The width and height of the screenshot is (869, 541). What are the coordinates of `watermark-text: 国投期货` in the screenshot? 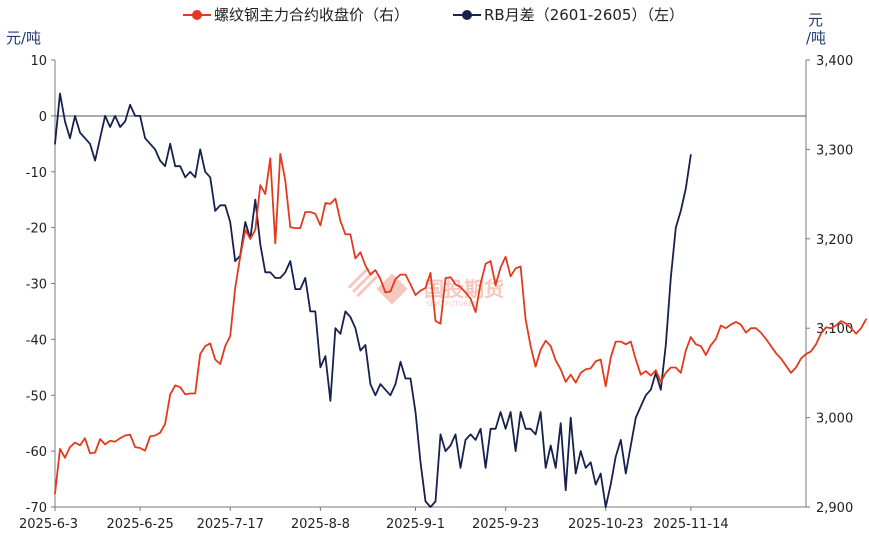 It's located at (464, 289).